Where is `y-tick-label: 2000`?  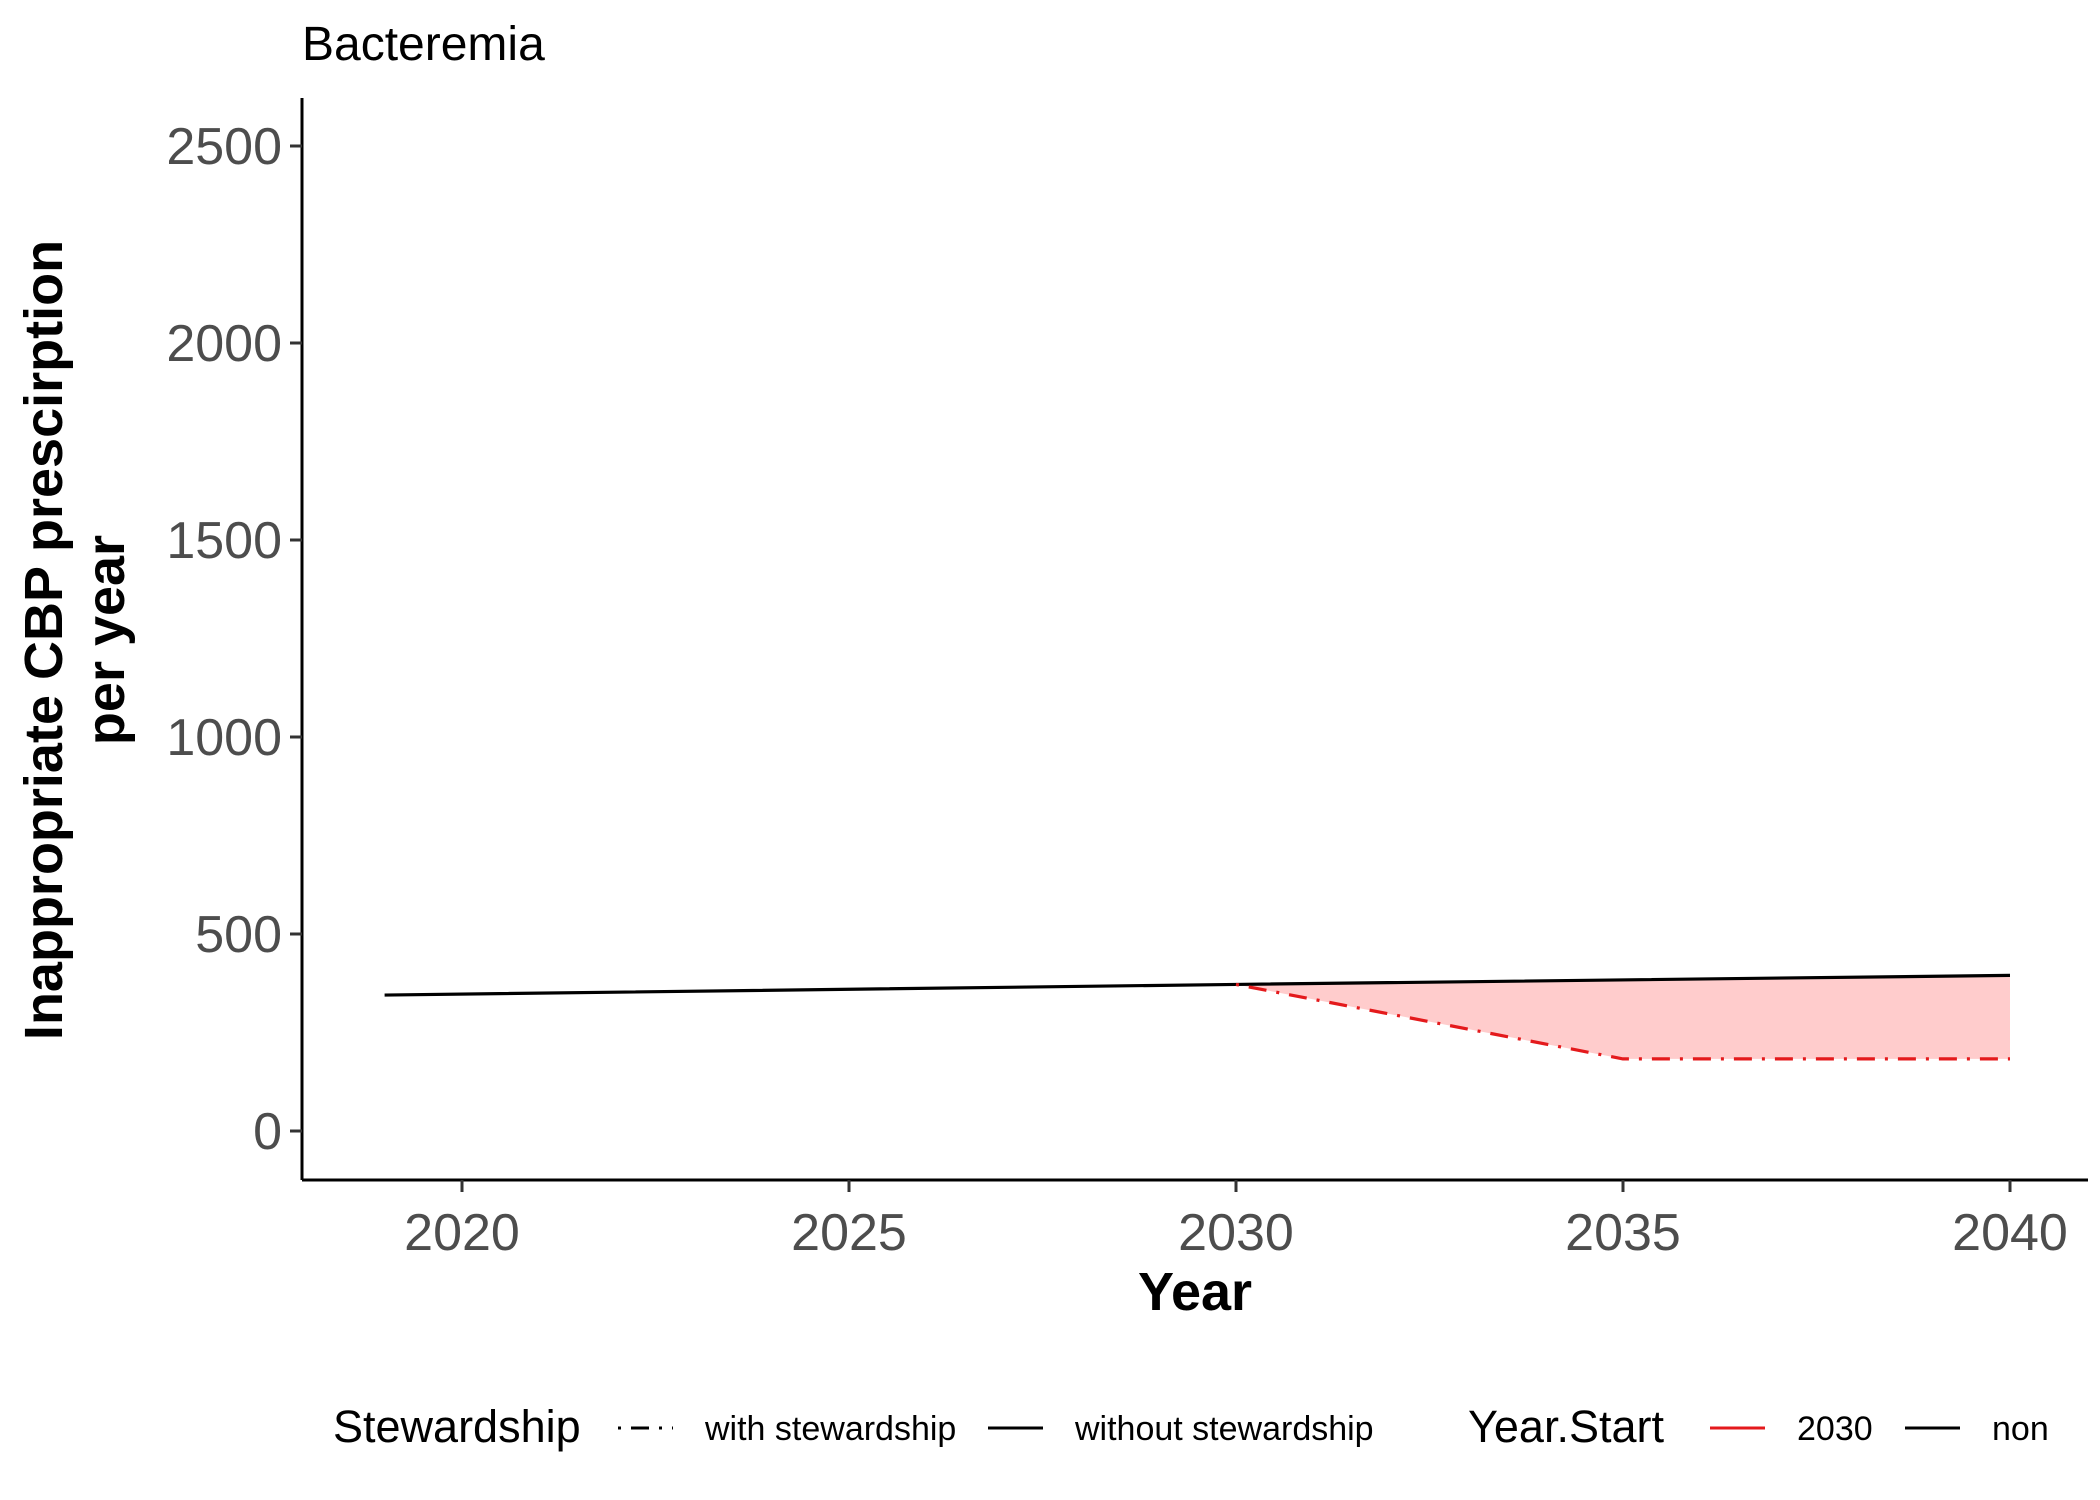
y-tick-label: 2000 is located at coordinates (224, 344).